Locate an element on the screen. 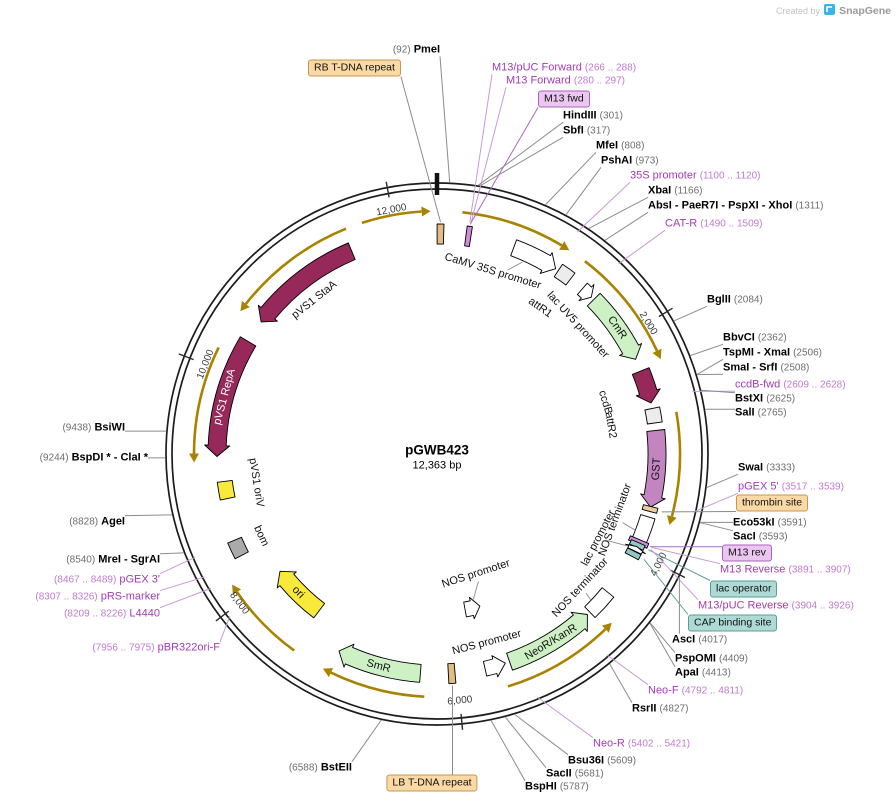 The height and width of the screenshot is (802, 896). site-label-cap-binding-site: CAP binding site is located at coordinates (733, 623).